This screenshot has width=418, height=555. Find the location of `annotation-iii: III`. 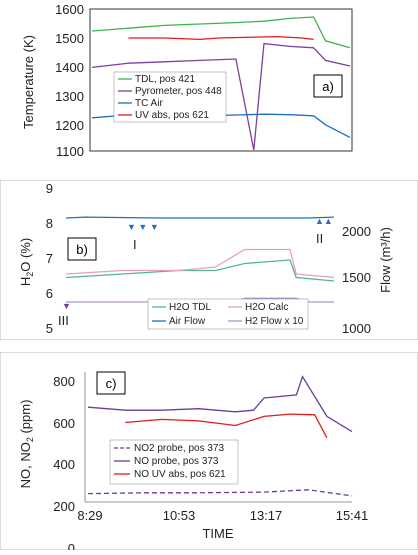

annotation-iii: III is located at coordinates (63, 320).